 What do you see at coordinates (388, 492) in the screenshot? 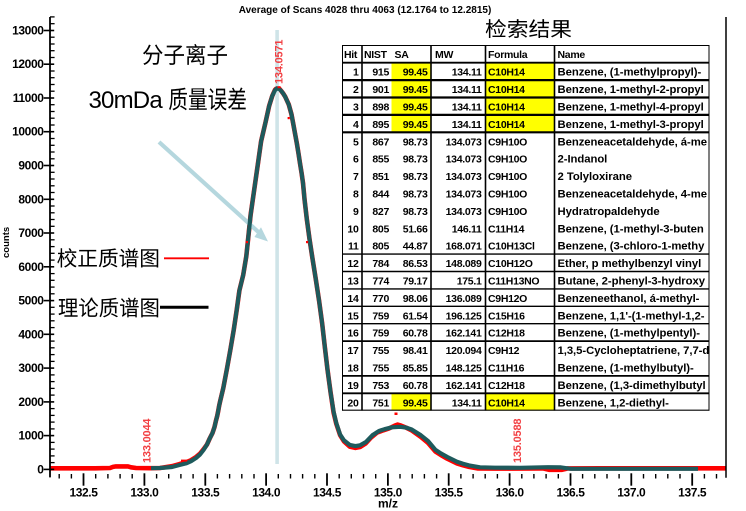
I see `svg-text: 135.0` at bounding box center [388, 492].